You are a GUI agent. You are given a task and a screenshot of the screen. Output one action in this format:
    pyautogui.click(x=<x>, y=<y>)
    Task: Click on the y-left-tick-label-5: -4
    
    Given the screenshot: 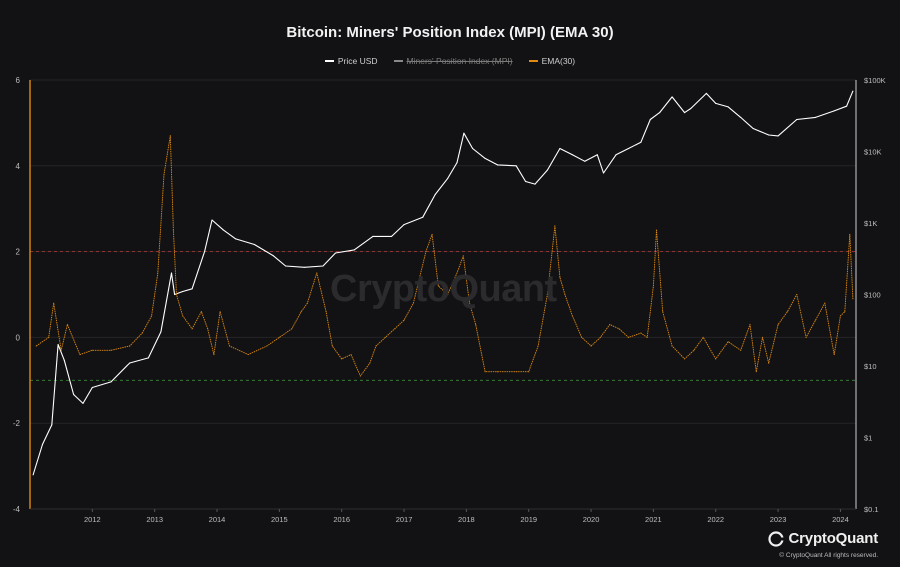 What is the action you would take?
    pyautogui.click(x=17, y=509)
    